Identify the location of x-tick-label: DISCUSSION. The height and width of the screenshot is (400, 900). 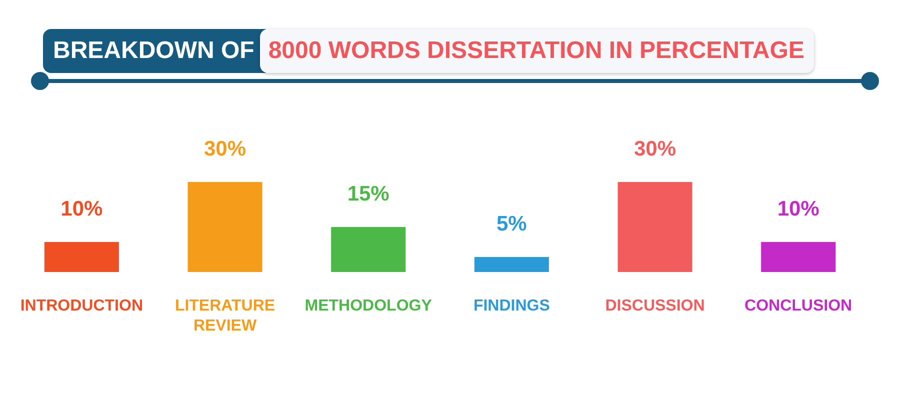
(655, 305).